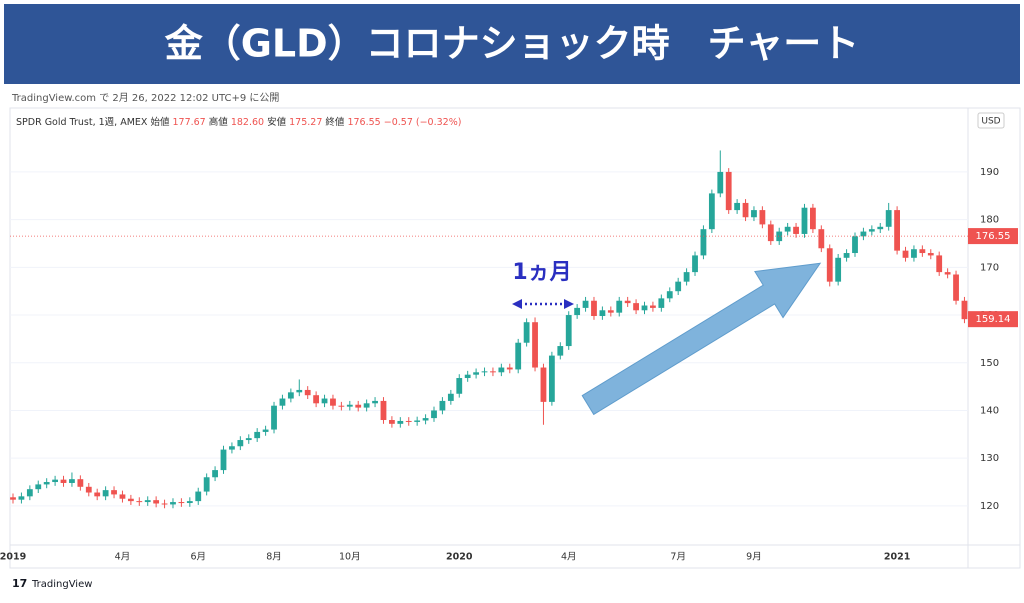 The image size is (1024, 603). What do you see at coordinates (993, 319) in the screenshot?
I see `last-price-label: 159.14` at bounding box center [993, 319].